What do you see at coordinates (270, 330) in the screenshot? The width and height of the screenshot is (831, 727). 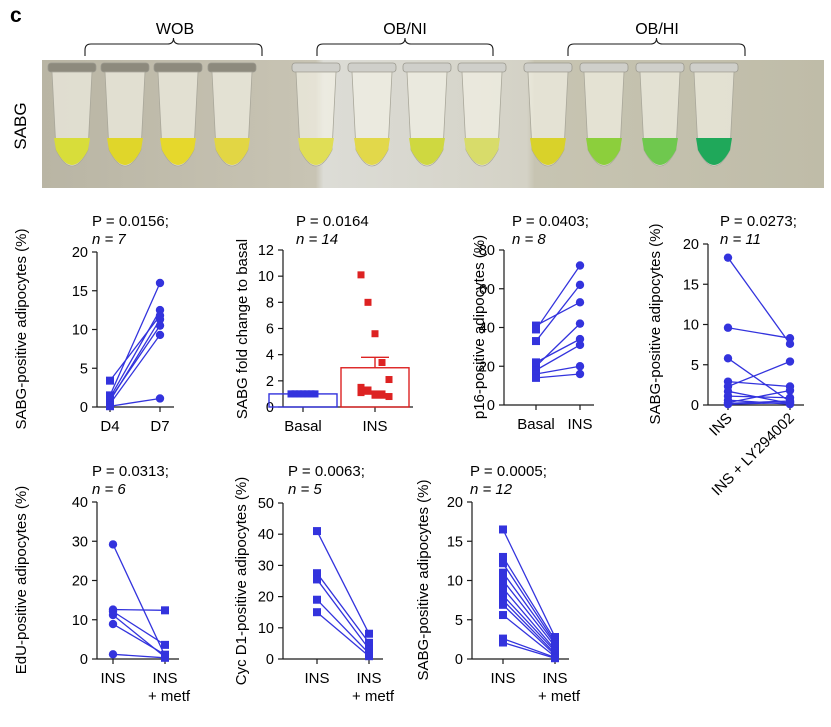 I see `y-tick-label: 6` at bounding box center [270, 330].